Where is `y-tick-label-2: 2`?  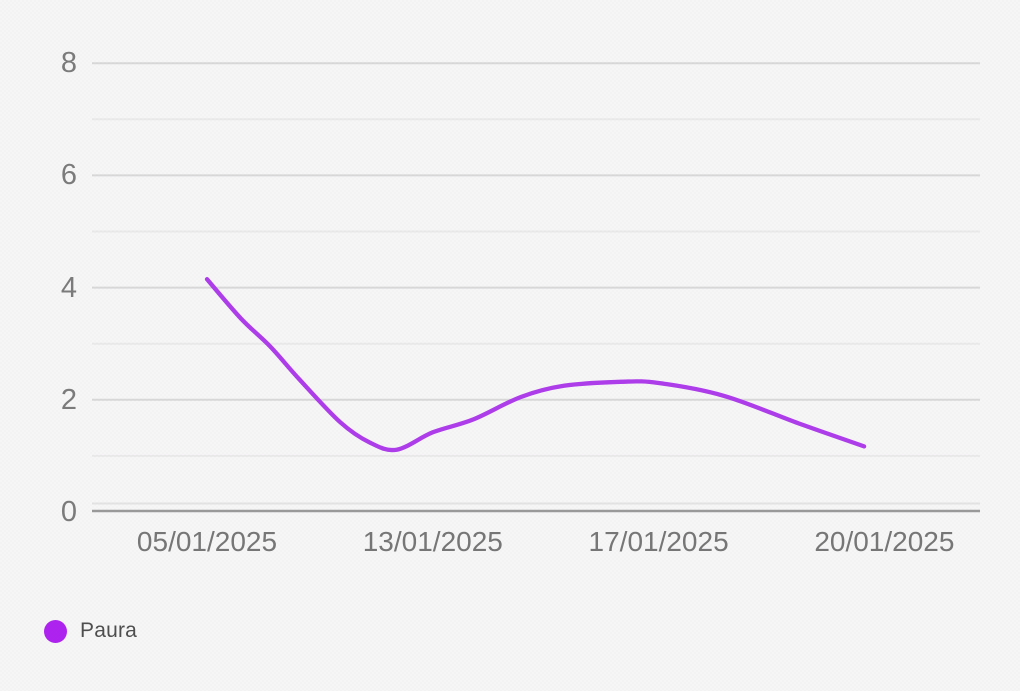
y-tick-label-2: 2 is located at coordinates (68, 399).